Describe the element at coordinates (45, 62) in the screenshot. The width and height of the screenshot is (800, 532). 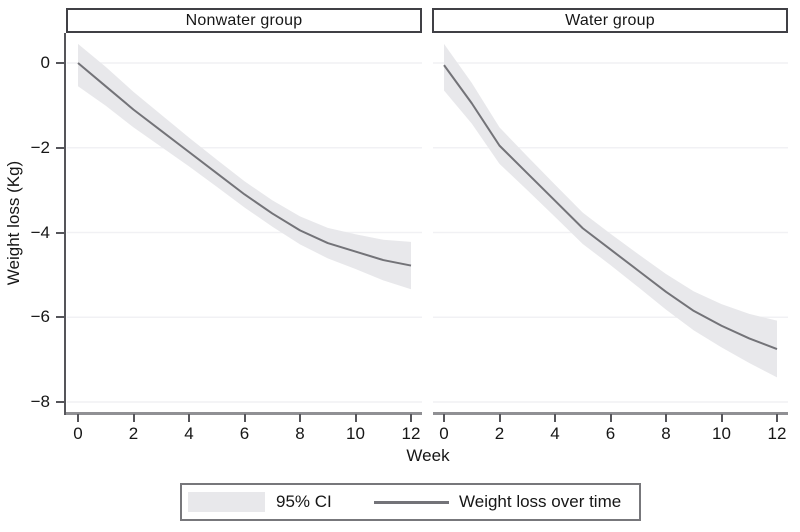
I see `y-tick-label: 0` at that location.